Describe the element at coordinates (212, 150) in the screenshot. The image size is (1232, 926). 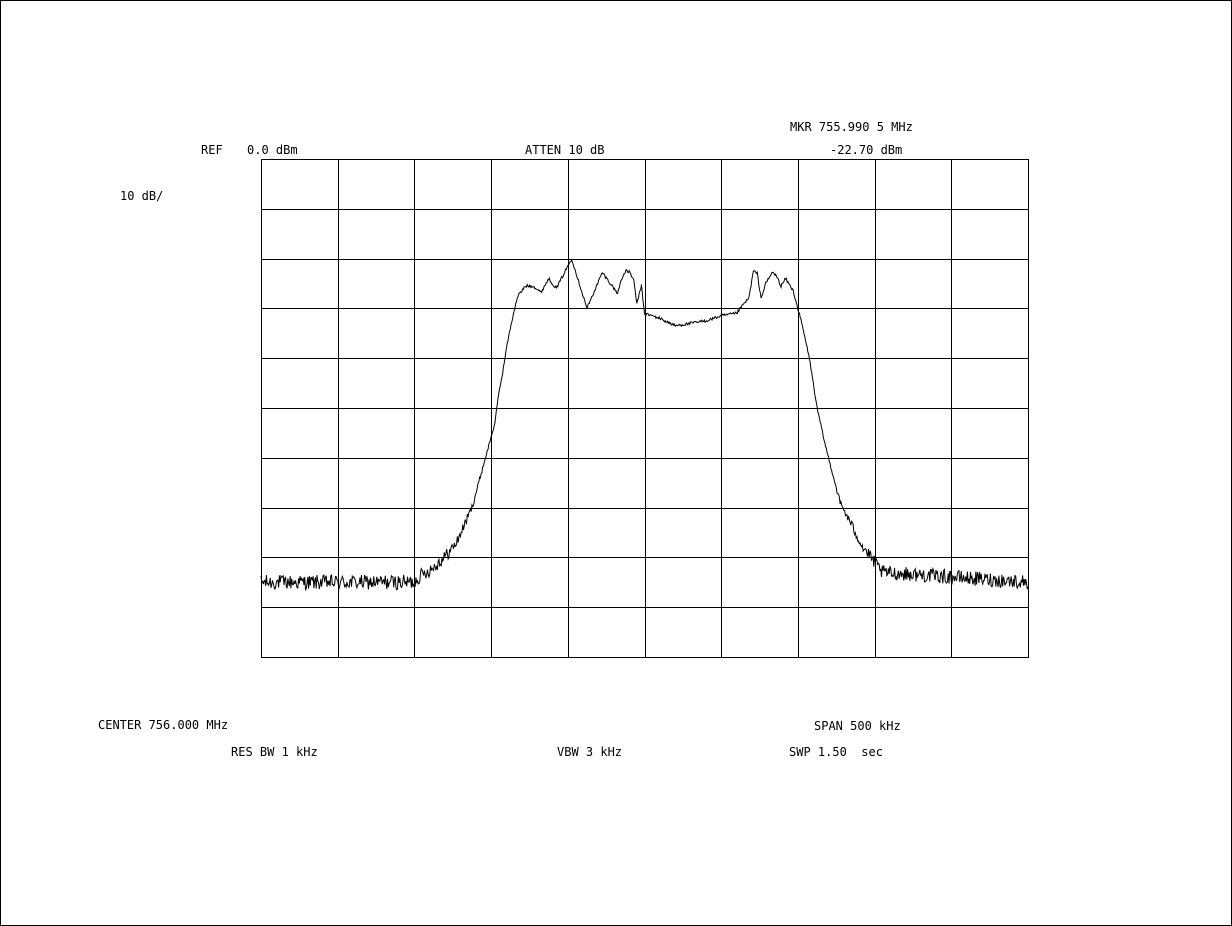
I see `ref-label: REF` at that location.